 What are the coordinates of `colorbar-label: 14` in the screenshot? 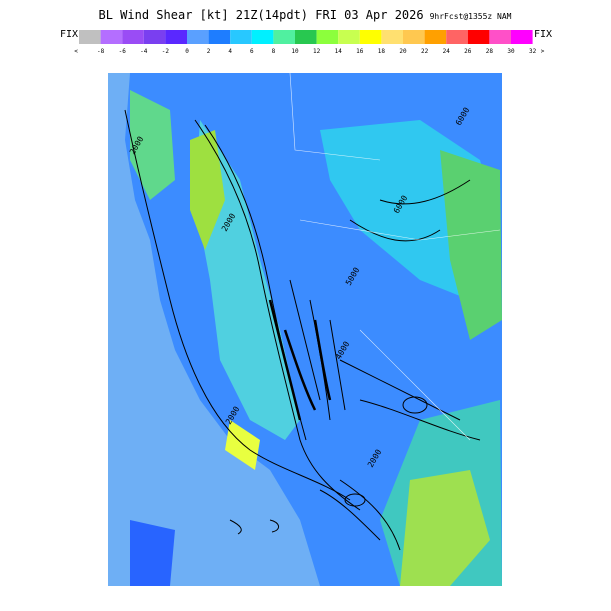 It's located at (339, 51).